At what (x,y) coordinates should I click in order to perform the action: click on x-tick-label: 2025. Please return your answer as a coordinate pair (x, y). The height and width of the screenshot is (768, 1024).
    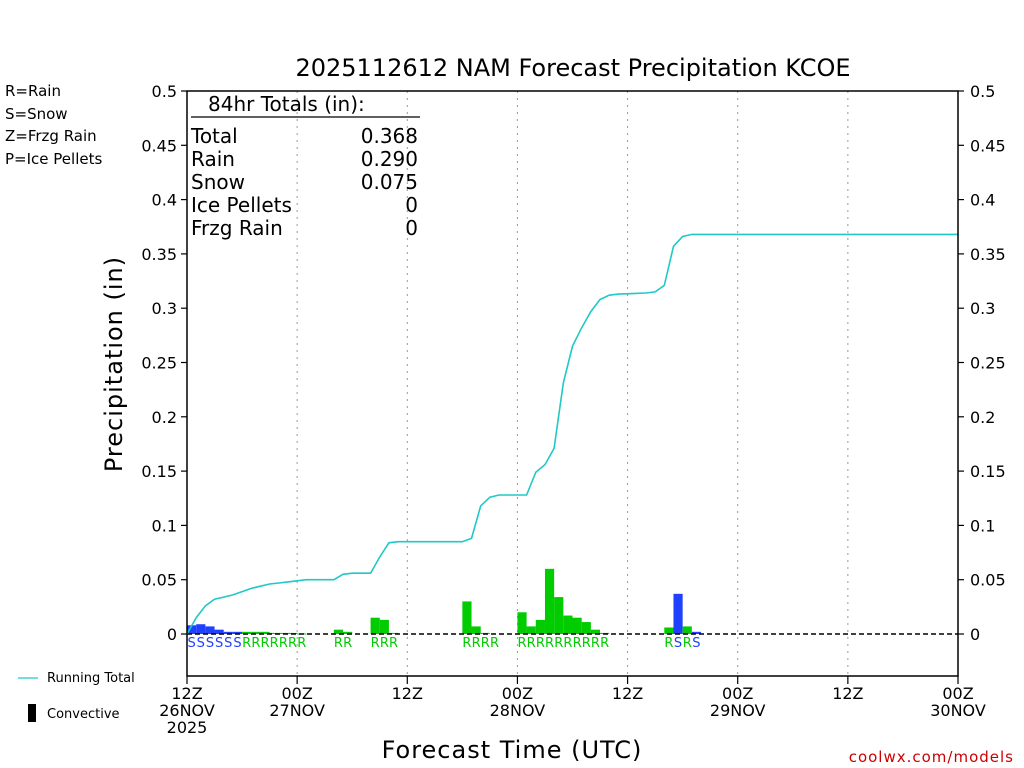
    Looking at the image, I should click on (187, 727).